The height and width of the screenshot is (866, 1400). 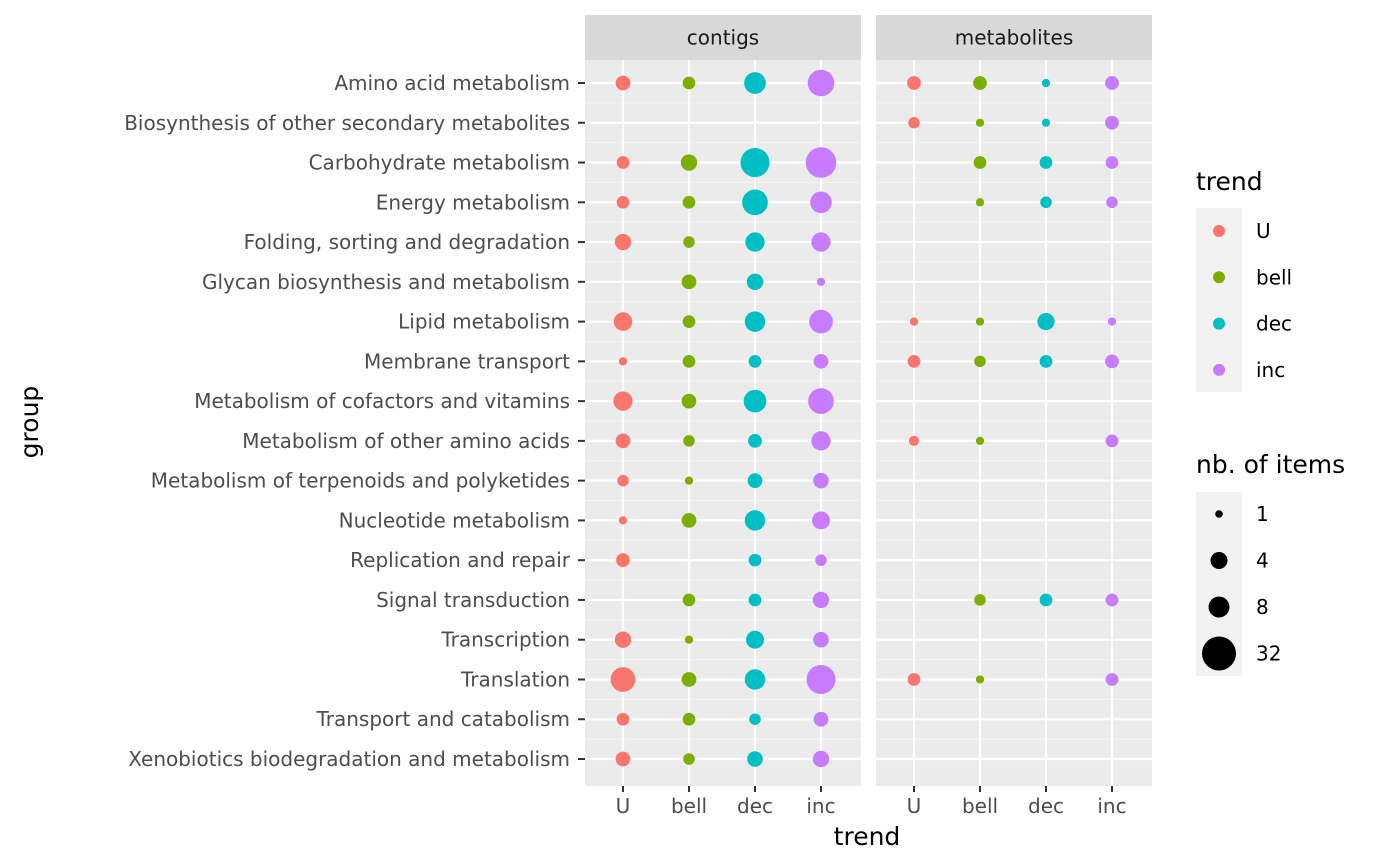 I want to click on x-tick-label-contigs-inc: inc, so click(x=820, y=806).